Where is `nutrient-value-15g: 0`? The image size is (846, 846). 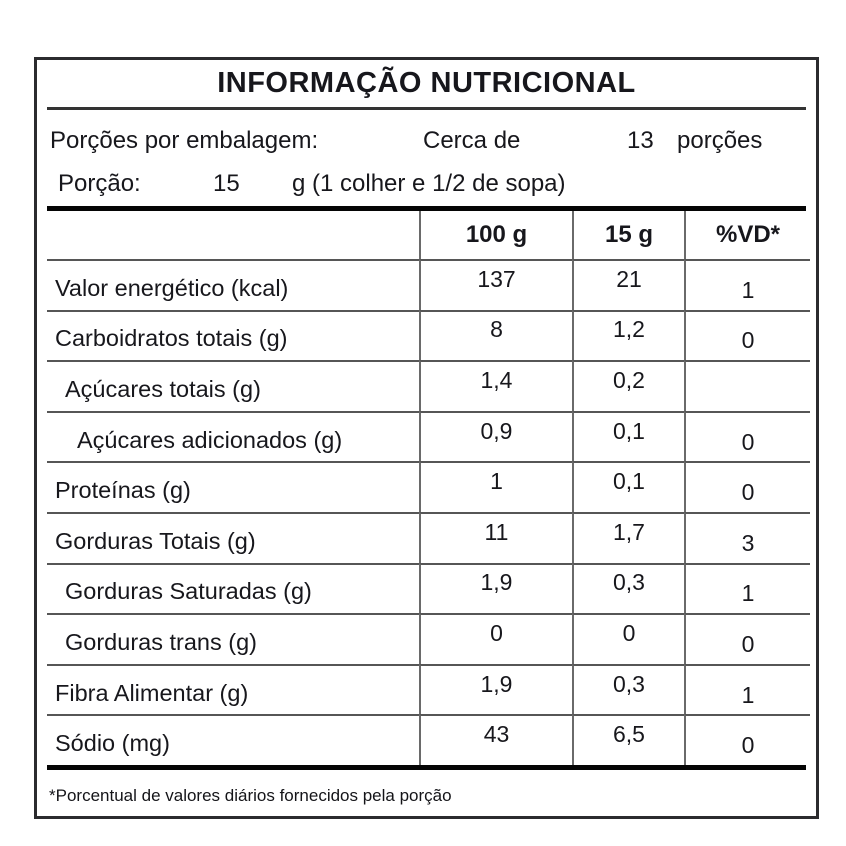 nutrient-value-15g: 0 is located at coordinates (628, 638).